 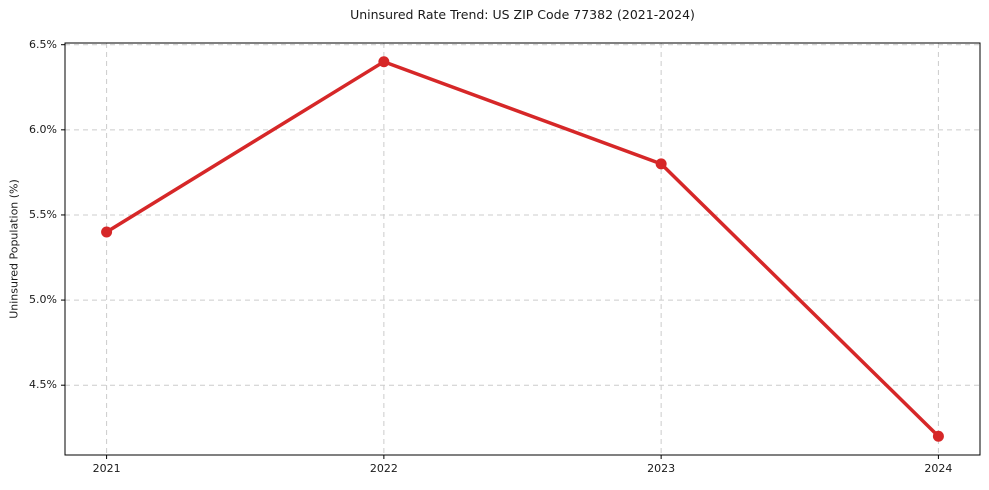 I want to click on data-point-2024, so click(x=938, y=436).